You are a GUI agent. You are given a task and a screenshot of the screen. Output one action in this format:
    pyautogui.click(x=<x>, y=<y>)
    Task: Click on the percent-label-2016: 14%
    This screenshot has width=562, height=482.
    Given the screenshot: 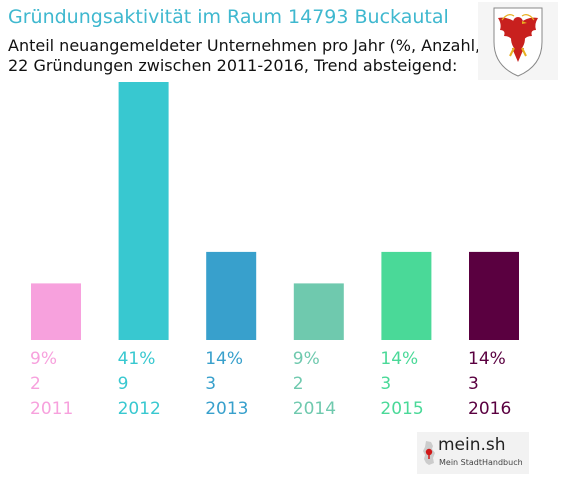 What is the action you would take?
    pyautogui.click(x=487, y=359)
    